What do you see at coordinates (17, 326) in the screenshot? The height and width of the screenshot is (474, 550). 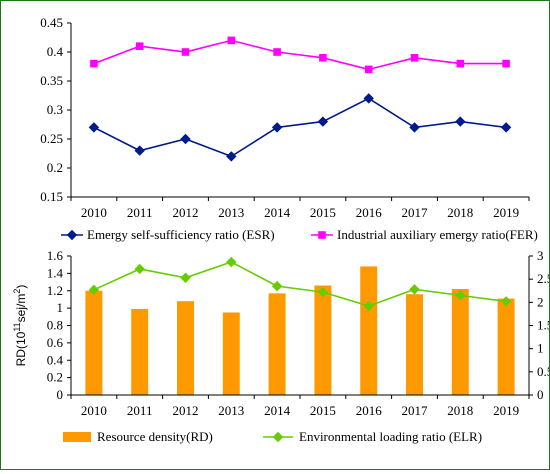 I see `y-axis-title-part: 11` at bounding box center [17, 326].